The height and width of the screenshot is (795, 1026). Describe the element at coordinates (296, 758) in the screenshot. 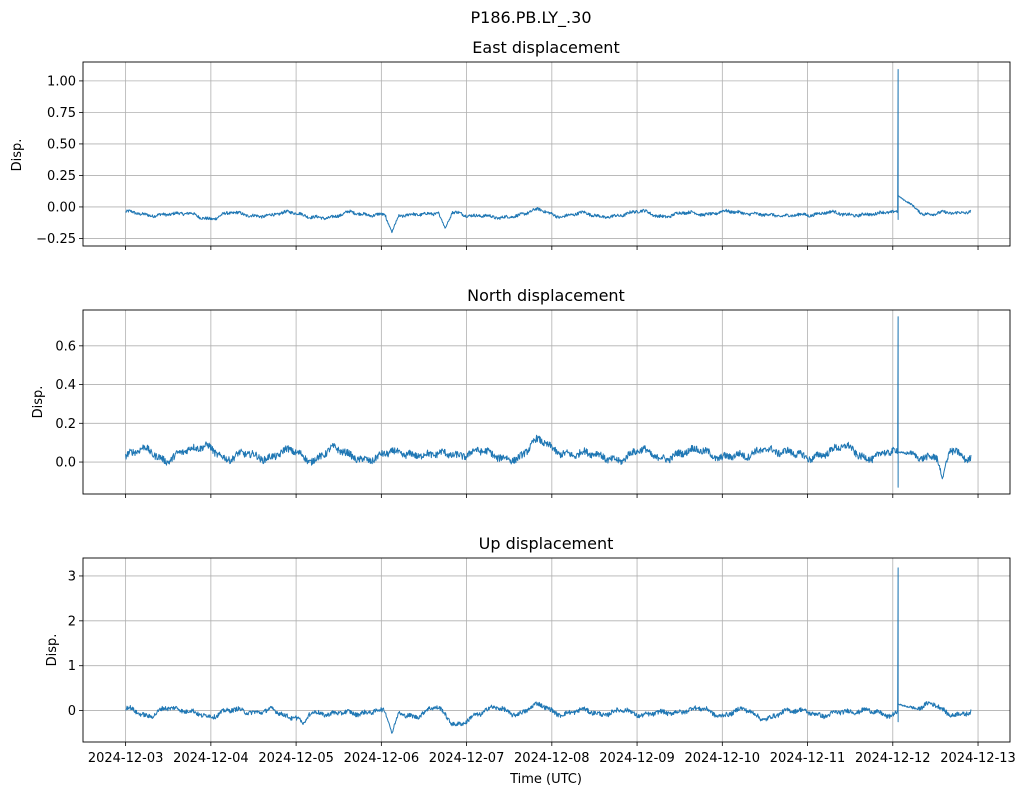

I see `x-tick-label: 2024-12-05` at that location.